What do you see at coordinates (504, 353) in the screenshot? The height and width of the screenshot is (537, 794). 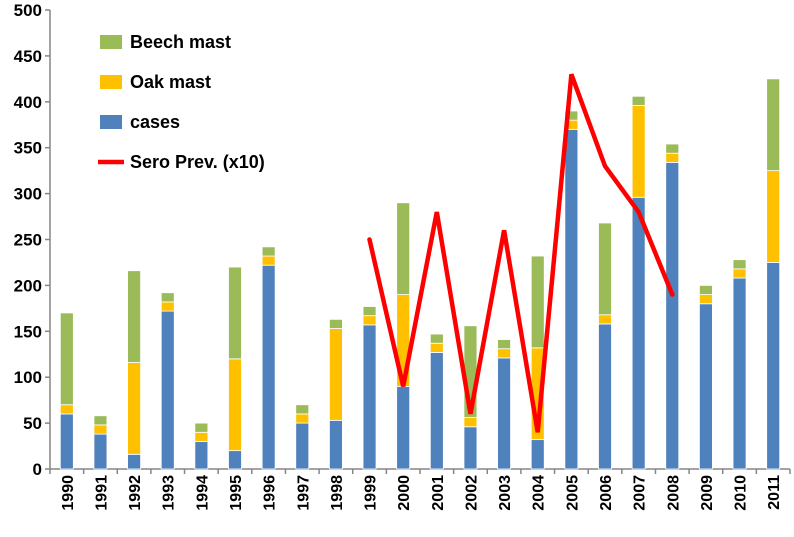 I see `bar-oak-mast-2003` at bounding box center [504, 353].